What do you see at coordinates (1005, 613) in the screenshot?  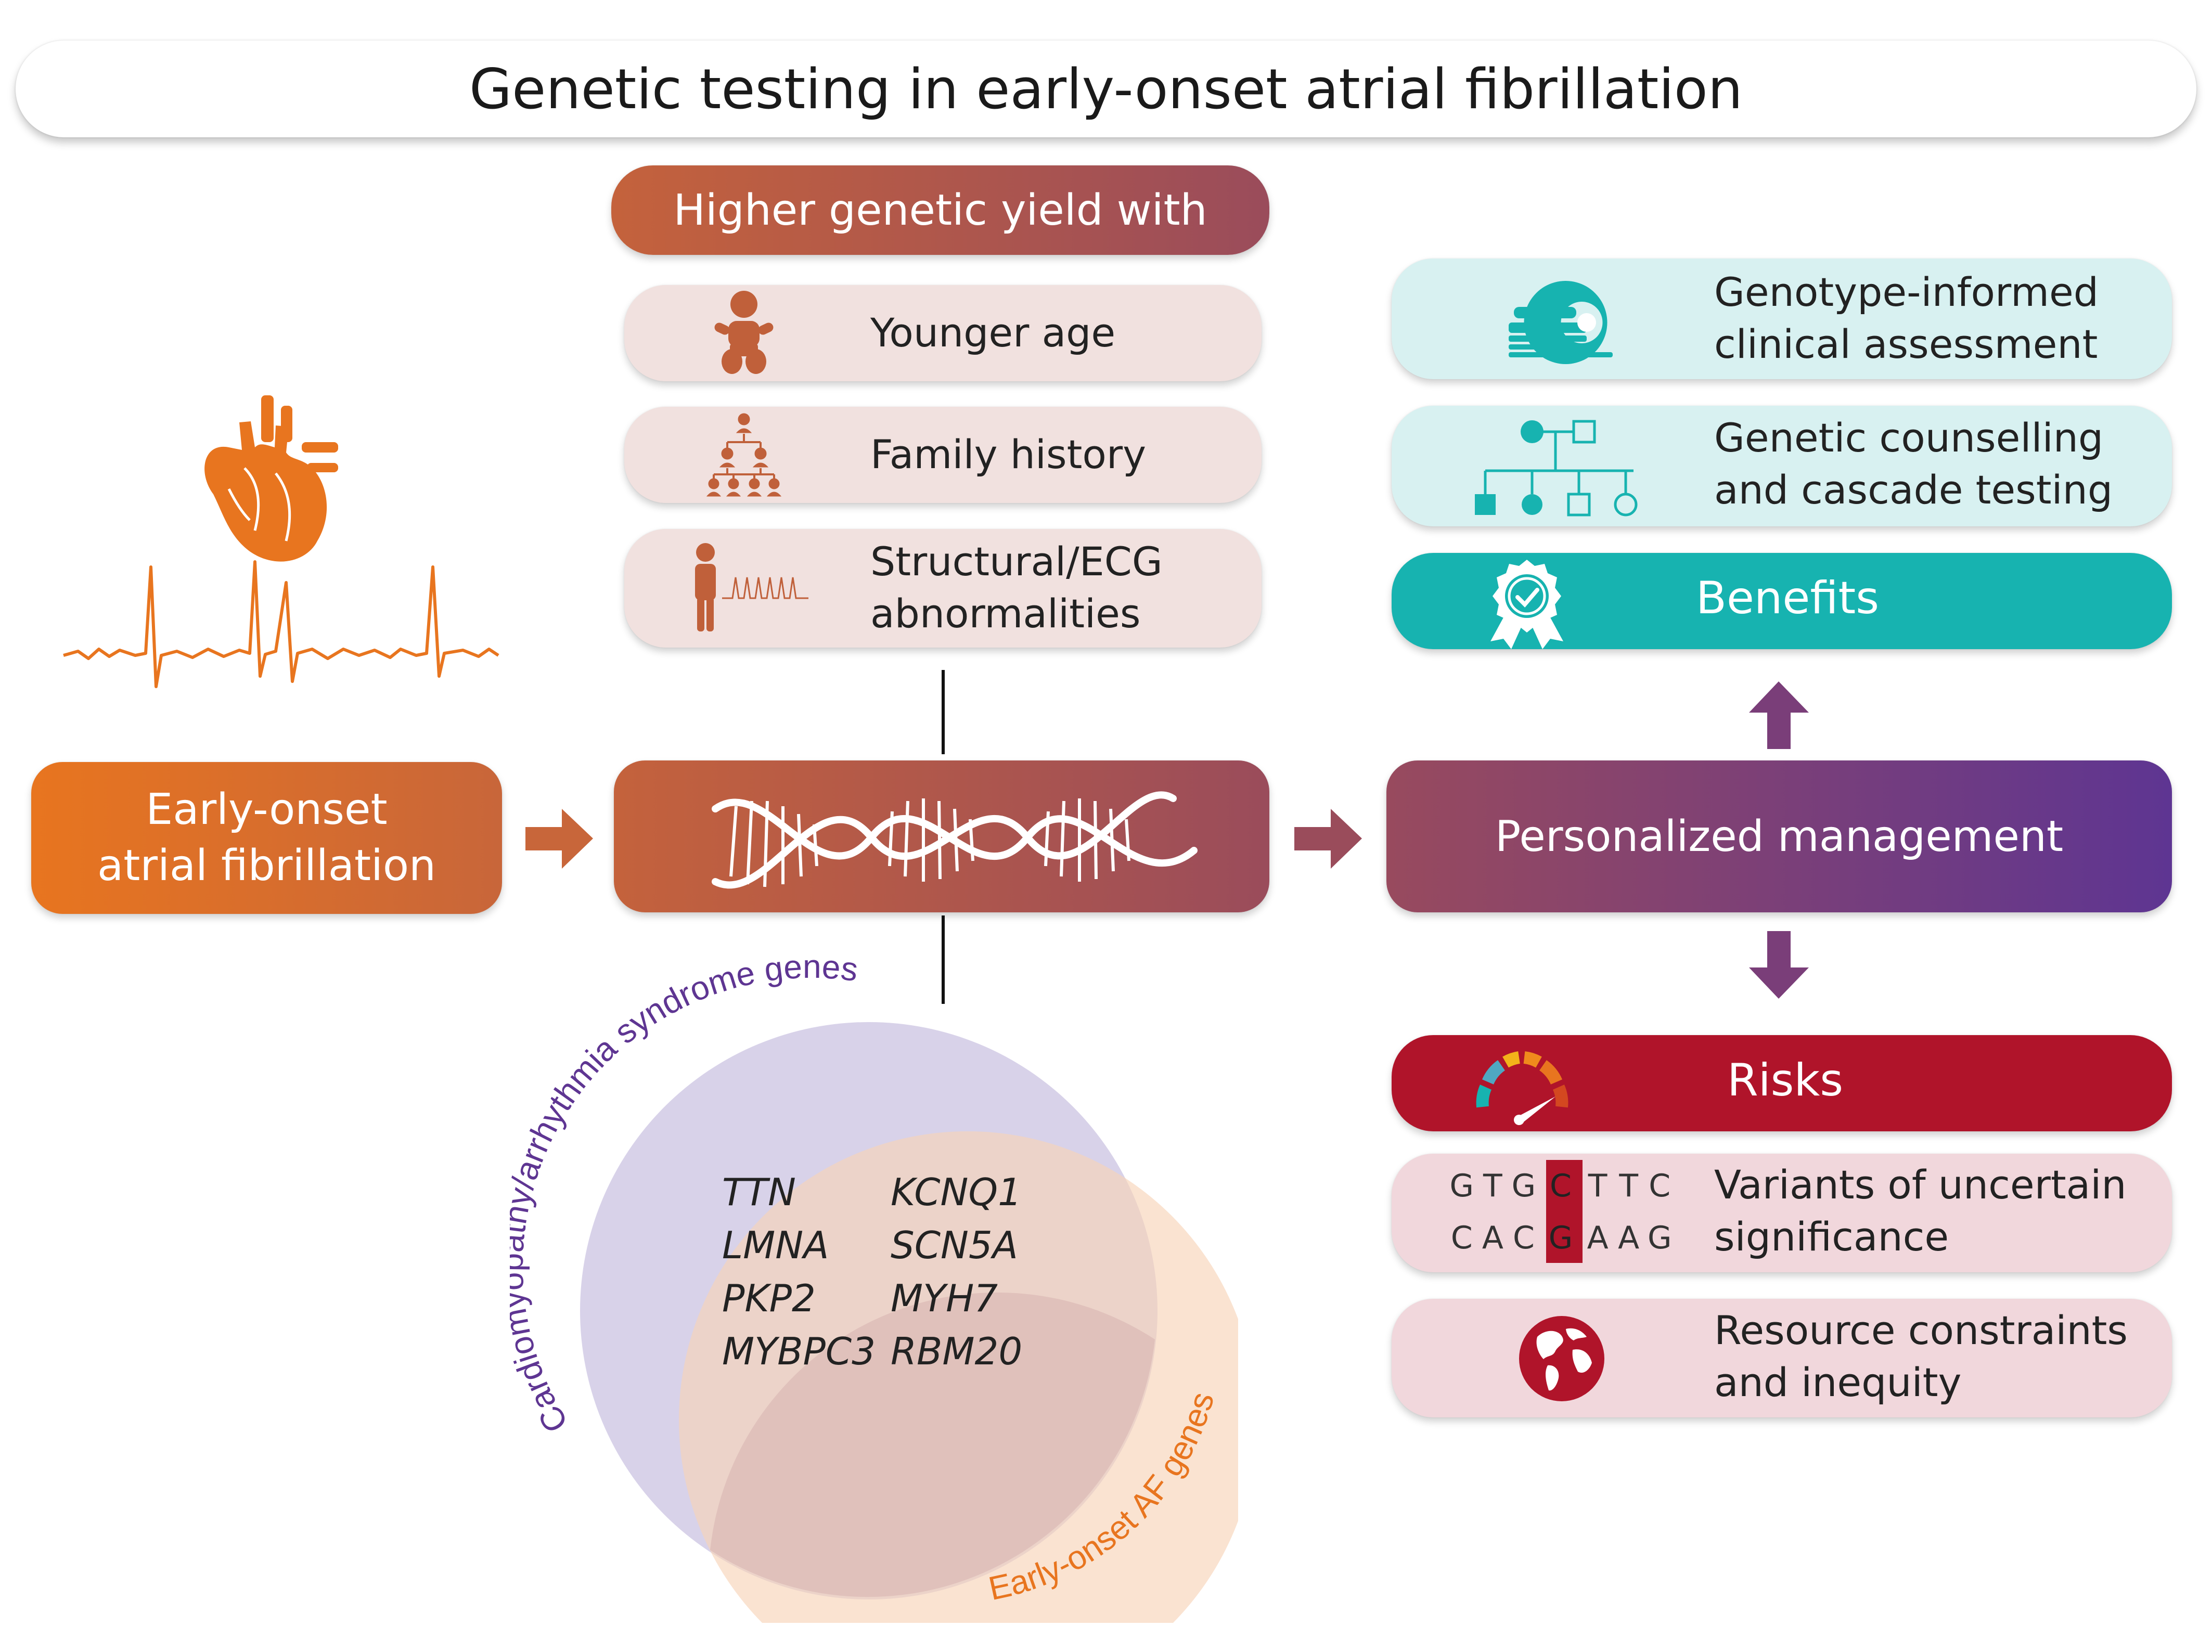 I see `yield-label-structural-line2: abnormalities` at bounding box center [1005, 613].